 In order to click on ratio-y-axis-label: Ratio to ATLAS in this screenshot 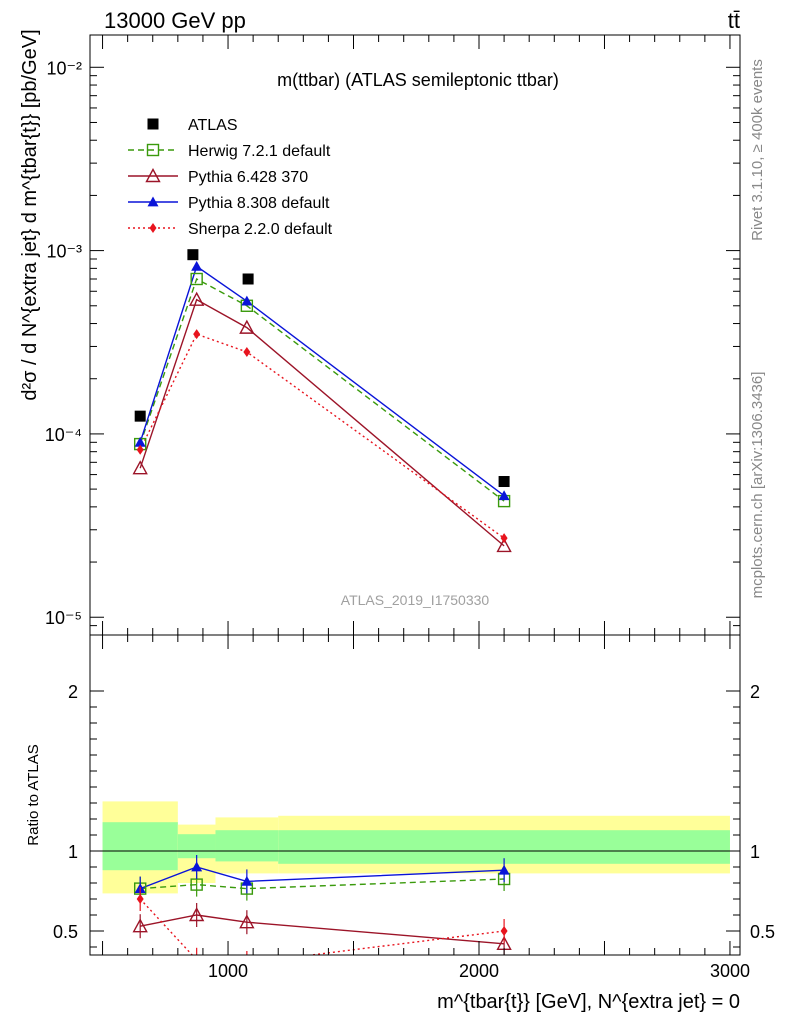, I will do `click(33, 794)`.